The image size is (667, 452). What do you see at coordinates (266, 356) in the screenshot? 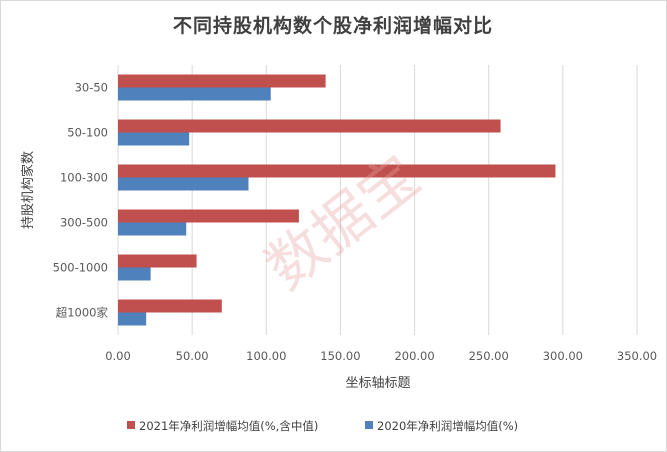
I see `x-tick-label: 100.00` at bounding box center [266, 356].